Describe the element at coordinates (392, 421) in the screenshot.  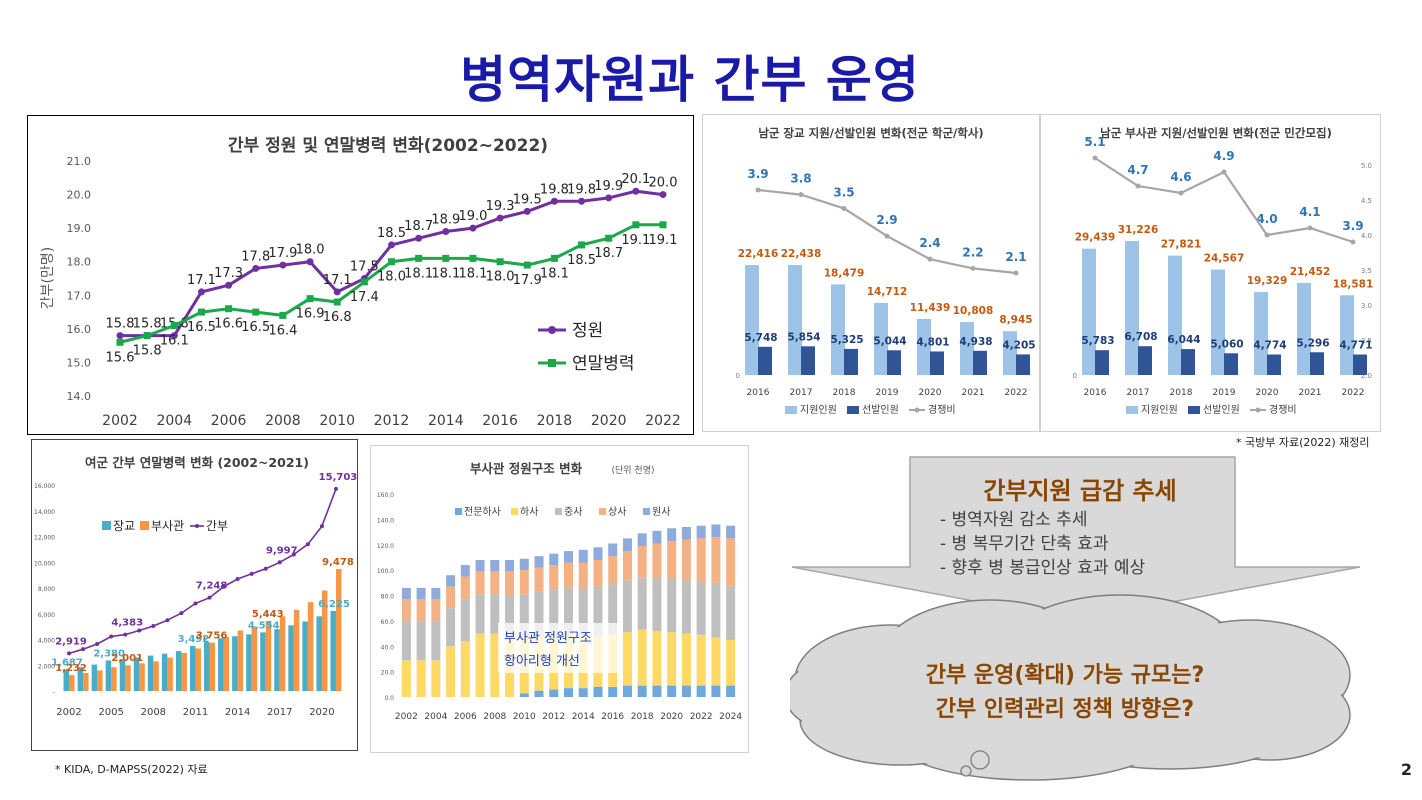
I see `x-tick-label: 2012` at that location.